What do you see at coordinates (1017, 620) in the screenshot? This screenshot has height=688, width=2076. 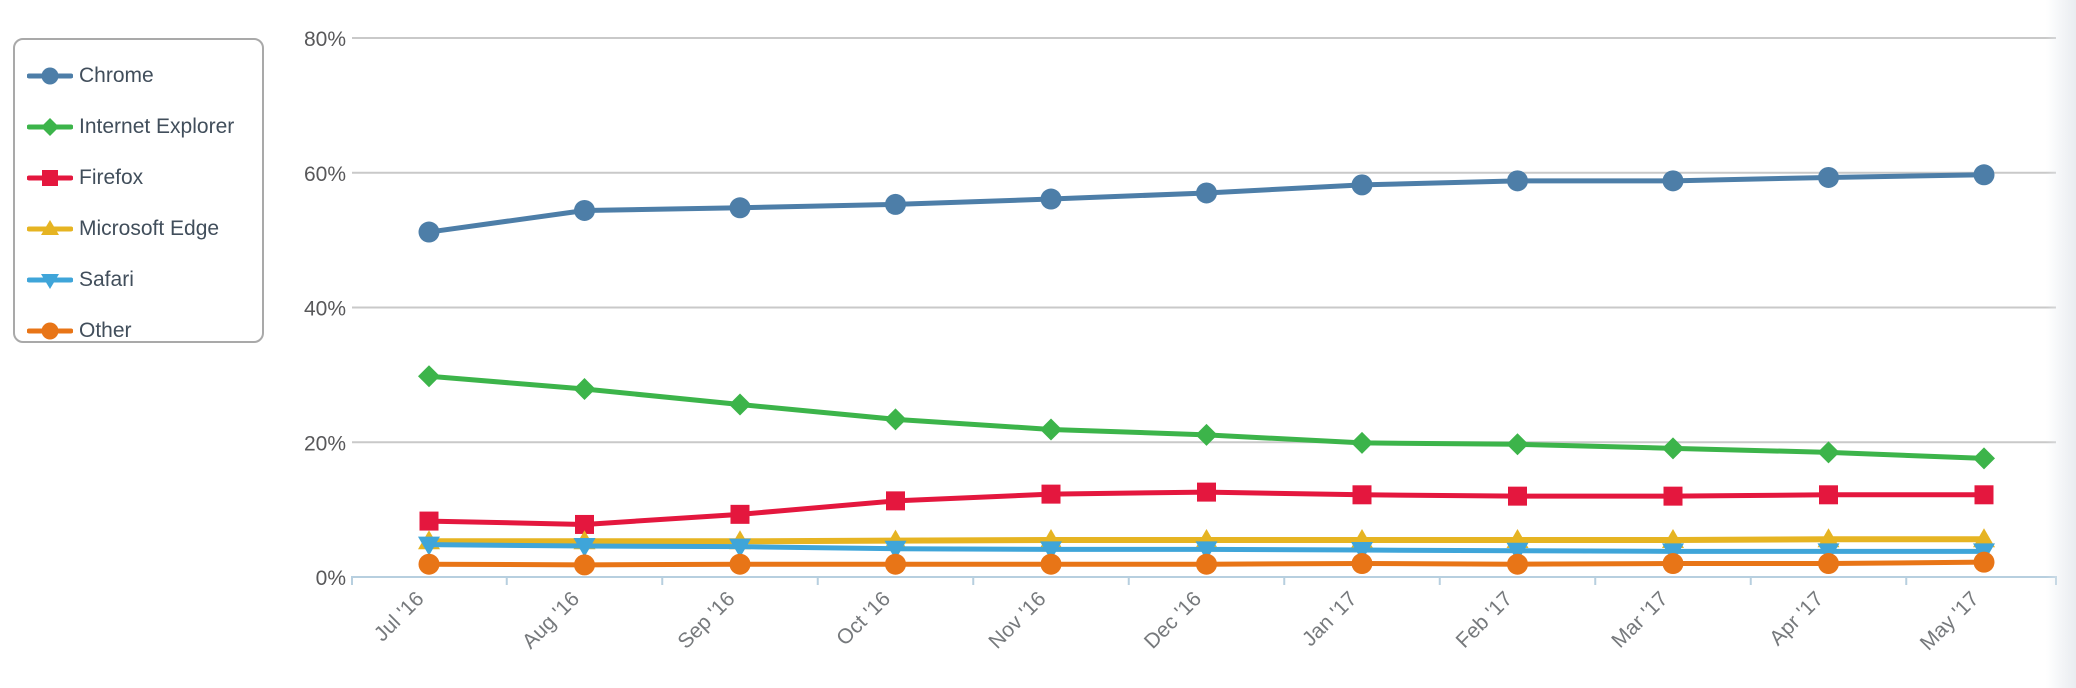 I see `x-axis-label-5: Nov '16` at bounding box center [1017, 620].